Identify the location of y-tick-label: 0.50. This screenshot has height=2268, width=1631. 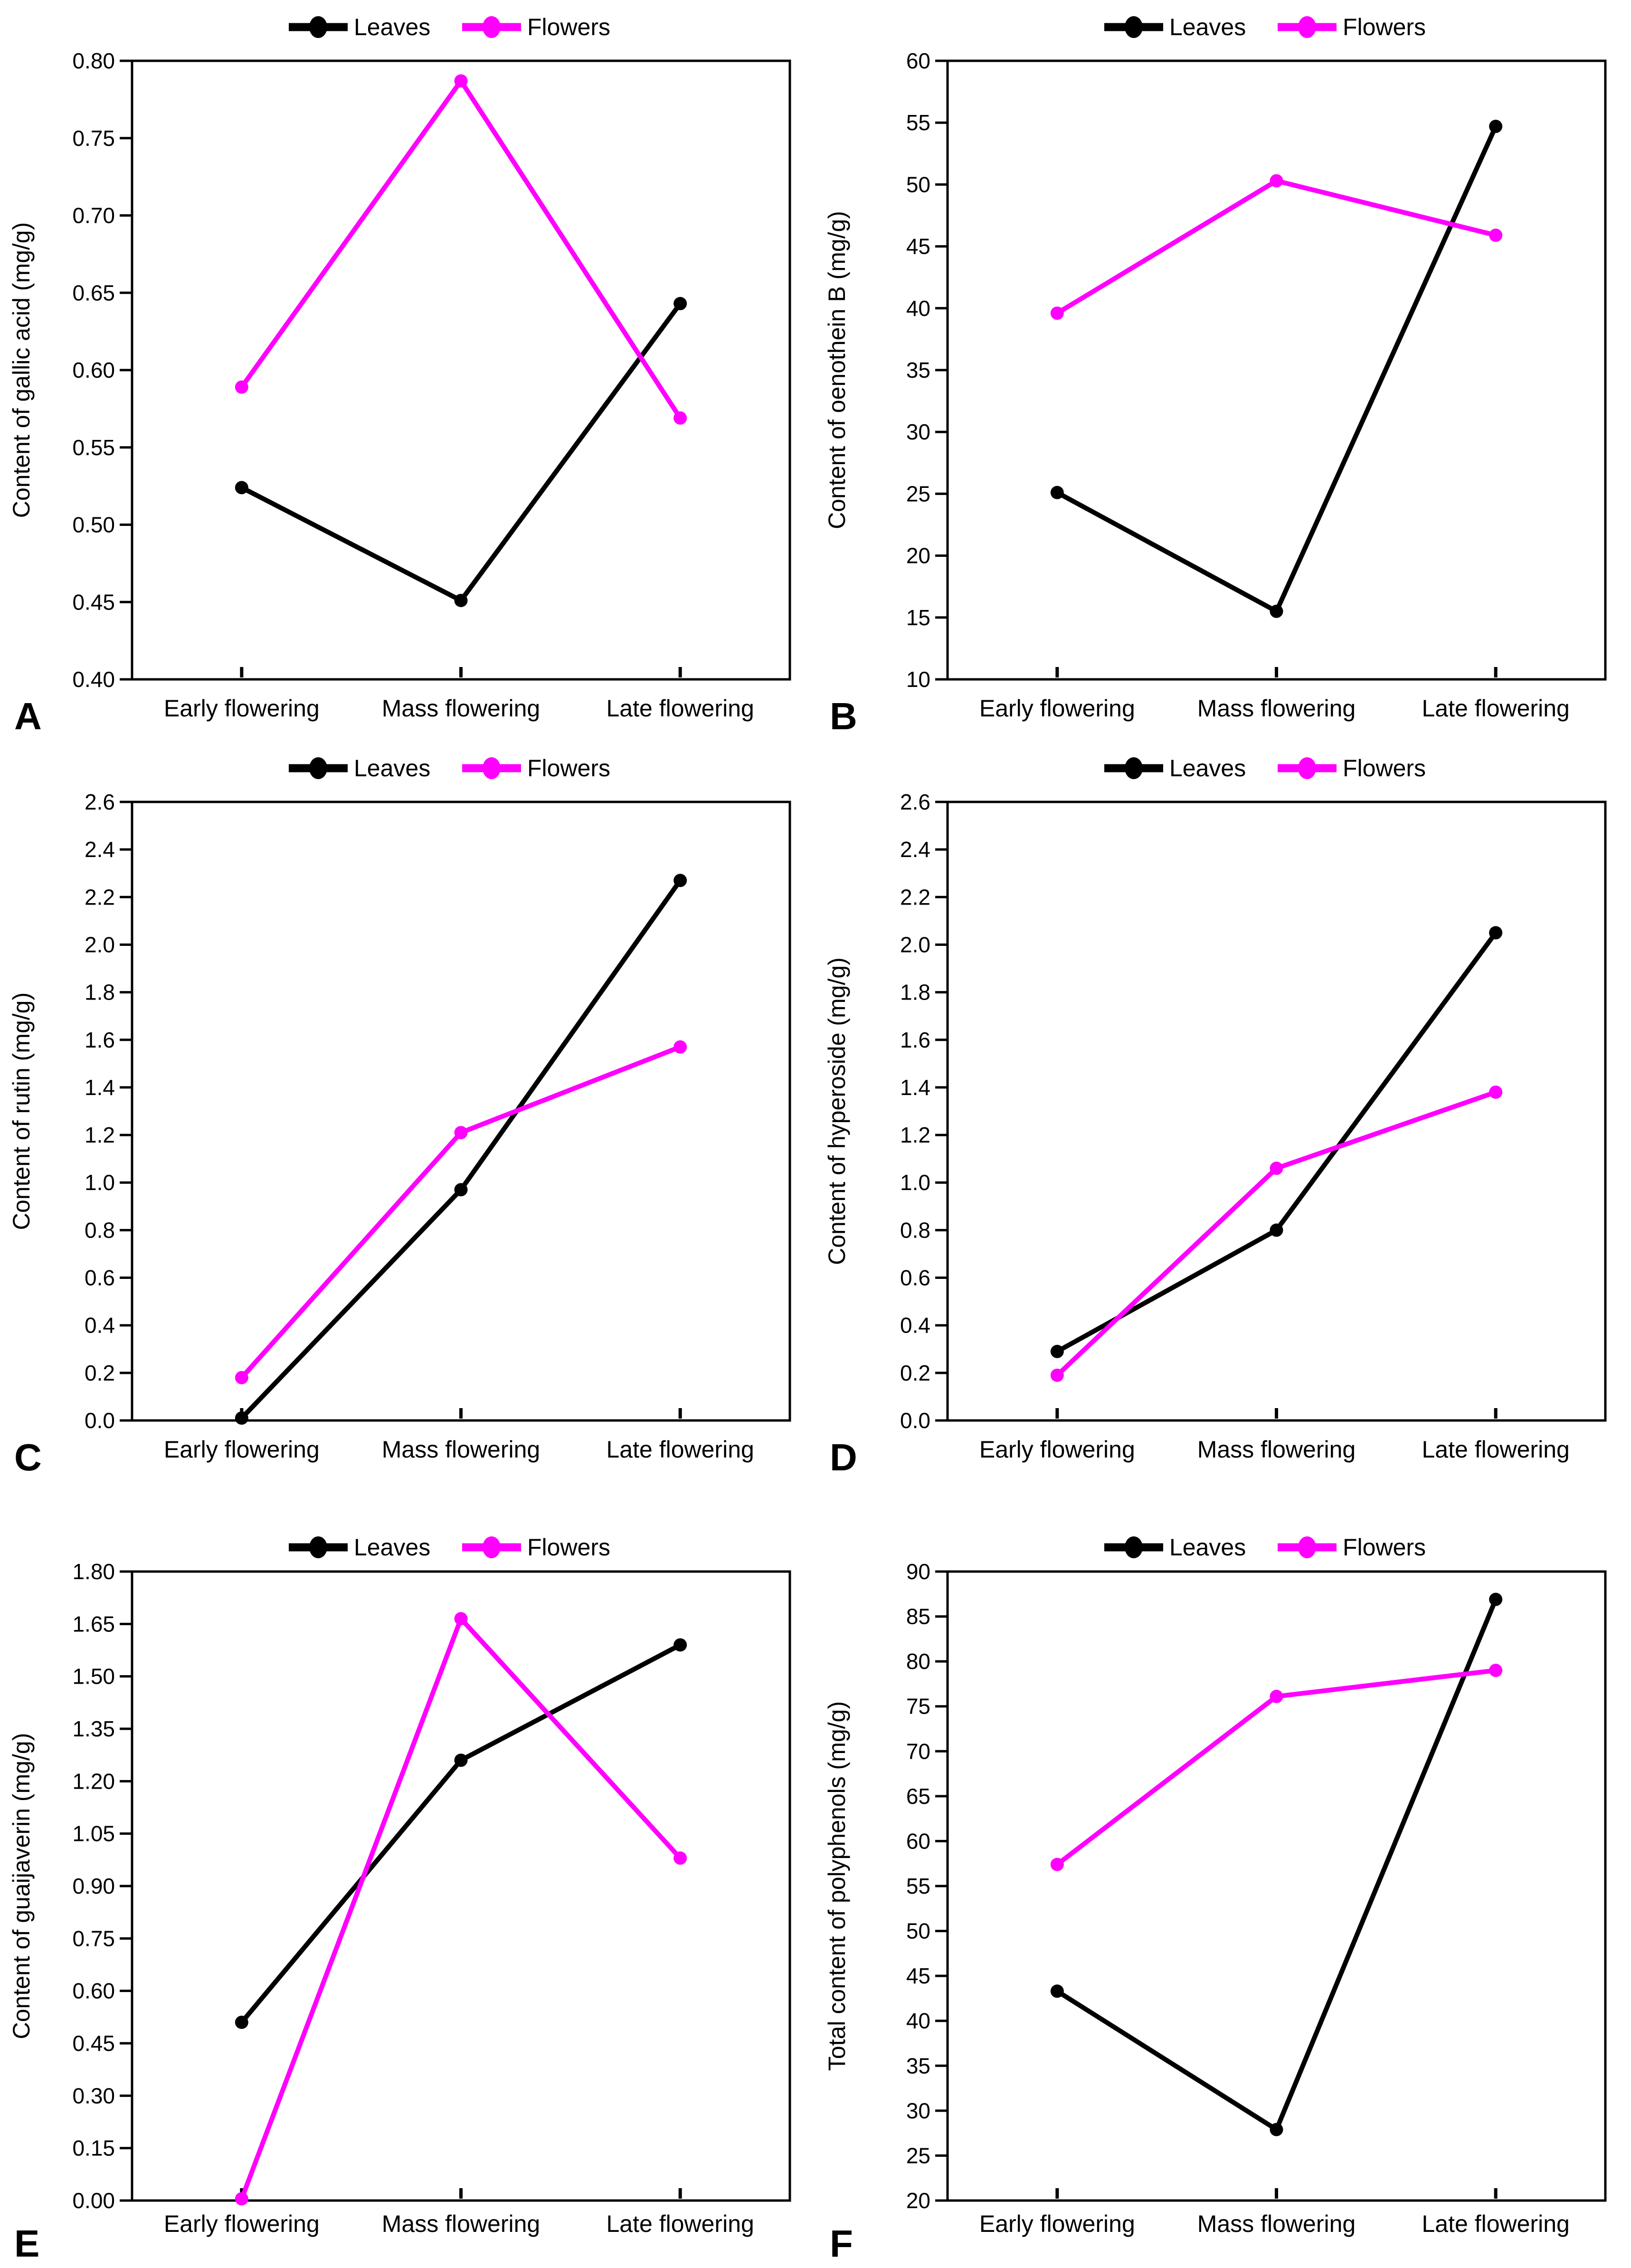
(93, 525).